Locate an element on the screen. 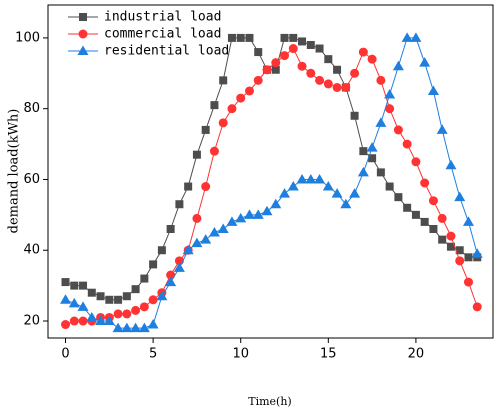  x-tick-label: 5 is located at coordinates (153, 354).